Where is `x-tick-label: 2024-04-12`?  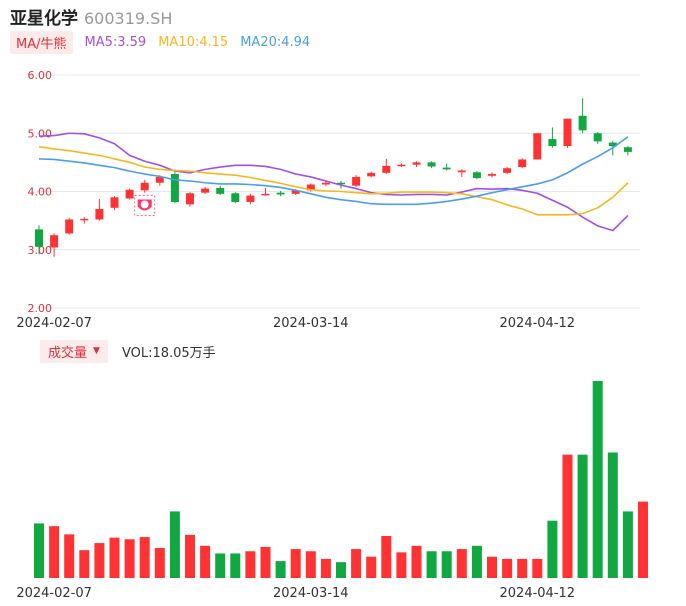 x-tick-label: 2024-04-12 is located at coordinates (538, 323).